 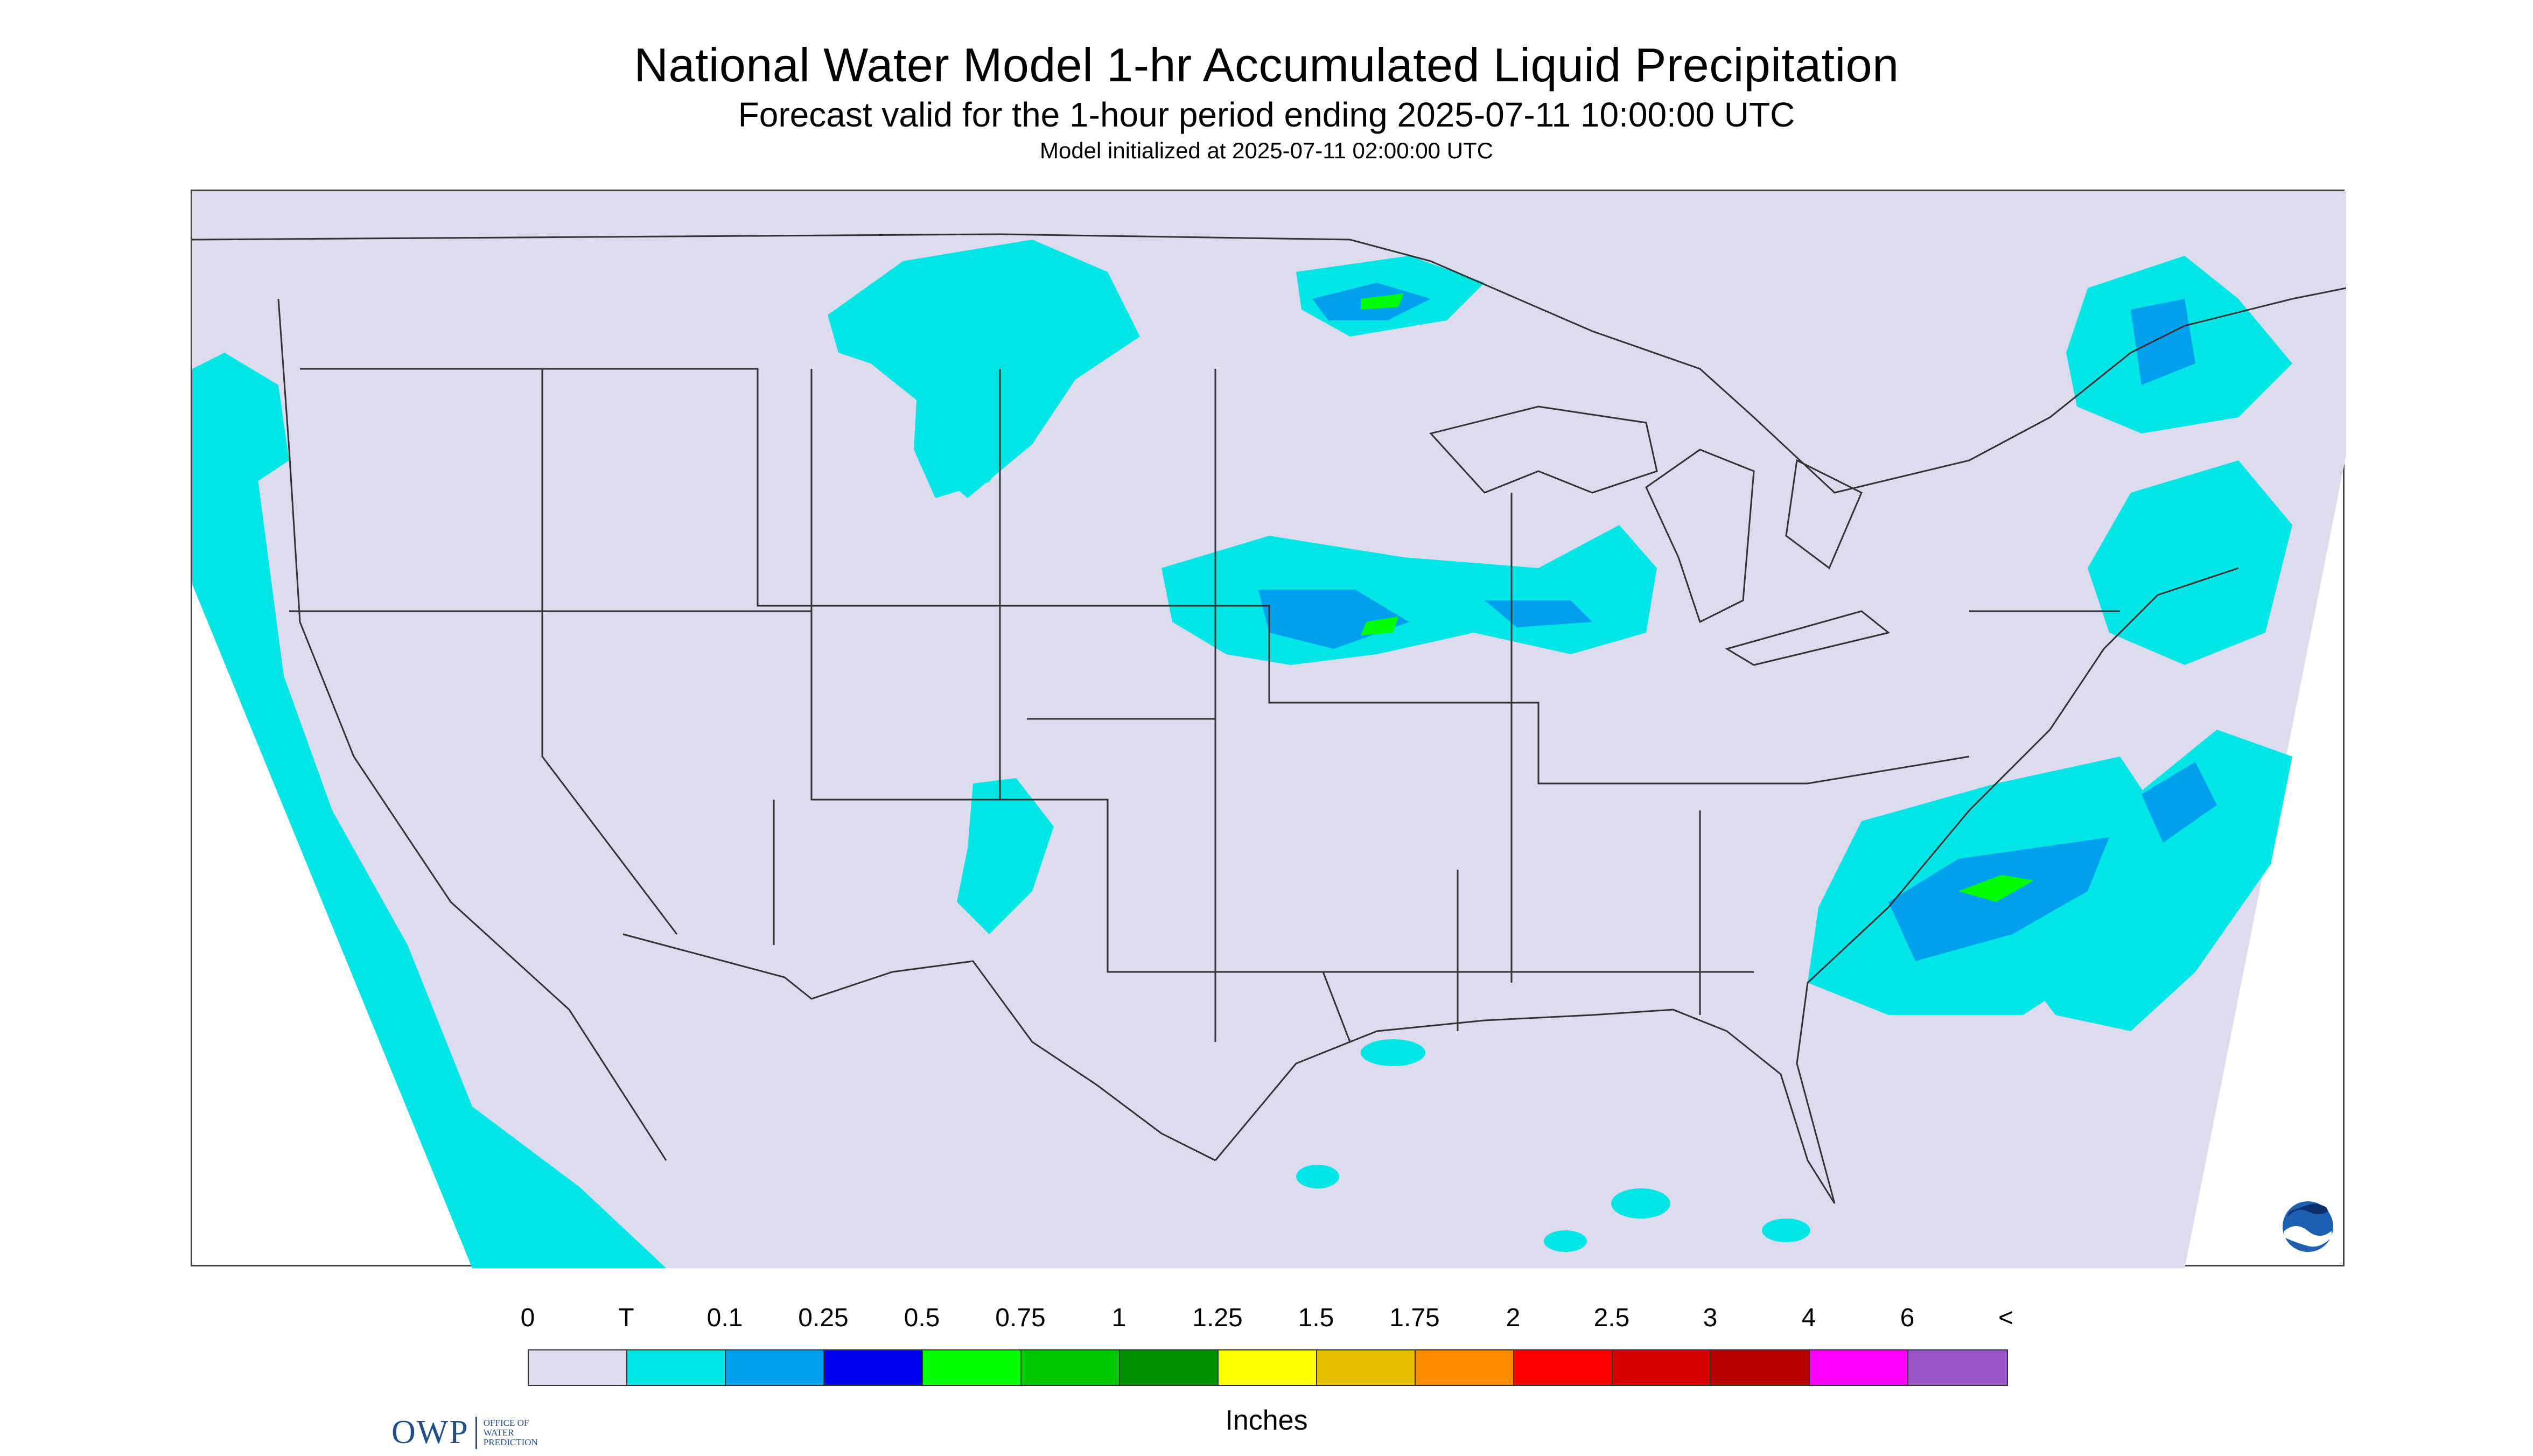 What do you see at coordinates (626, 1318) in the screenshot?
I see `legend-label: T` at bounding box center [626, 1318].